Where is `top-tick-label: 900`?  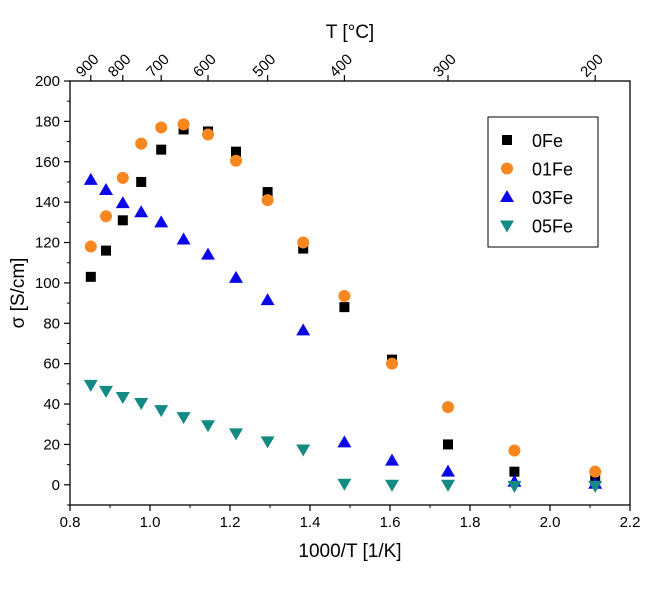 top-tick-label: 900 is located at coordinates (88, 66).